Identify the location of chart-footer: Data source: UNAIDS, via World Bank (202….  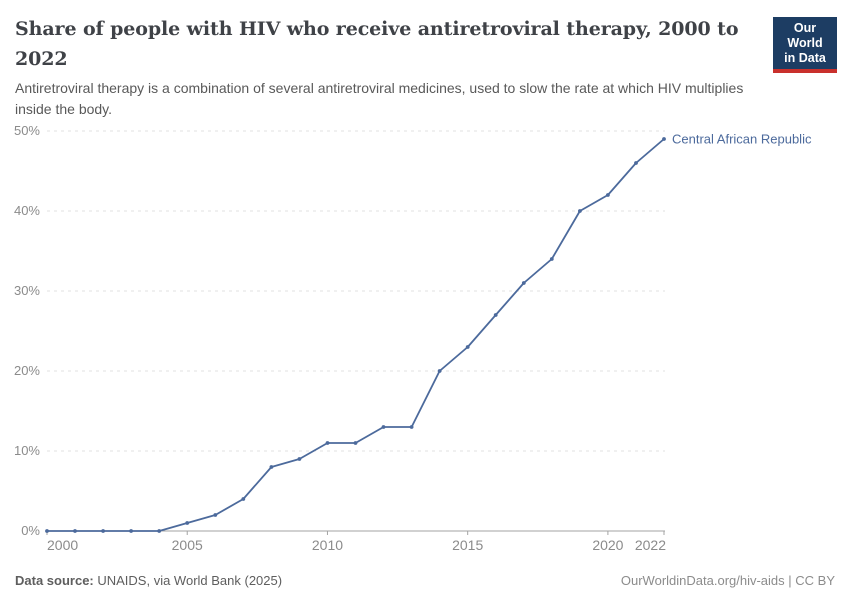
(425, 580).